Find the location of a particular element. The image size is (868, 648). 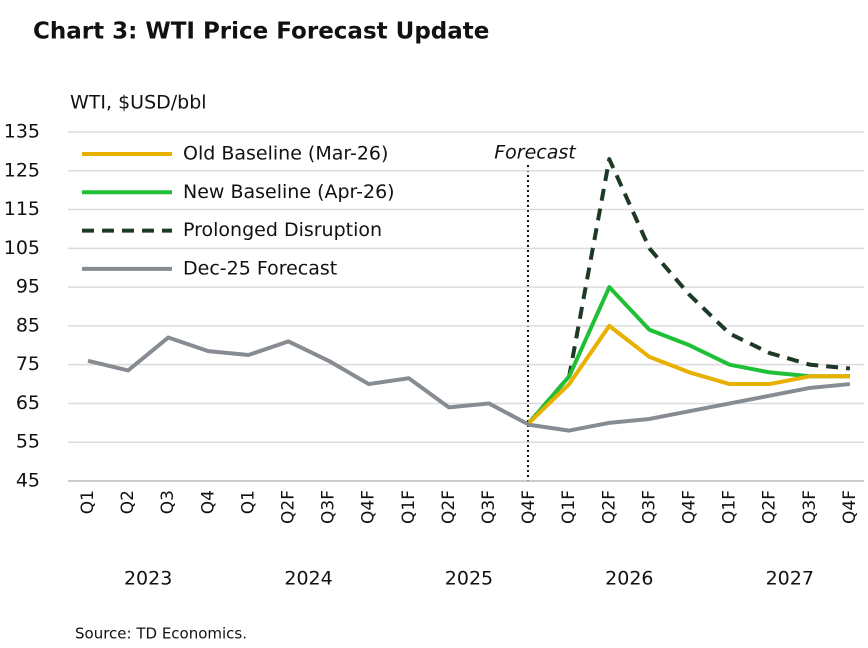

y-tick-label: 125 is located at coordinates (22, 170).